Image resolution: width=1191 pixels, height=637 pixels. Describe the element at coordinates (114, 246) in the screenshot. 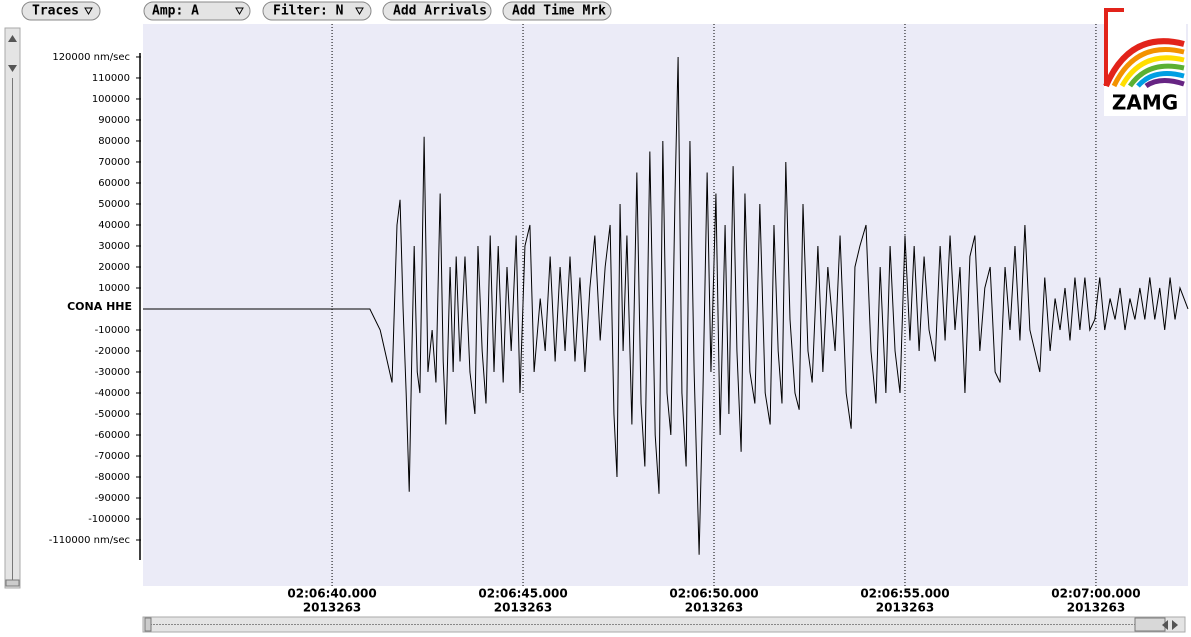

I see `y-tick-label: 30000` at that location.